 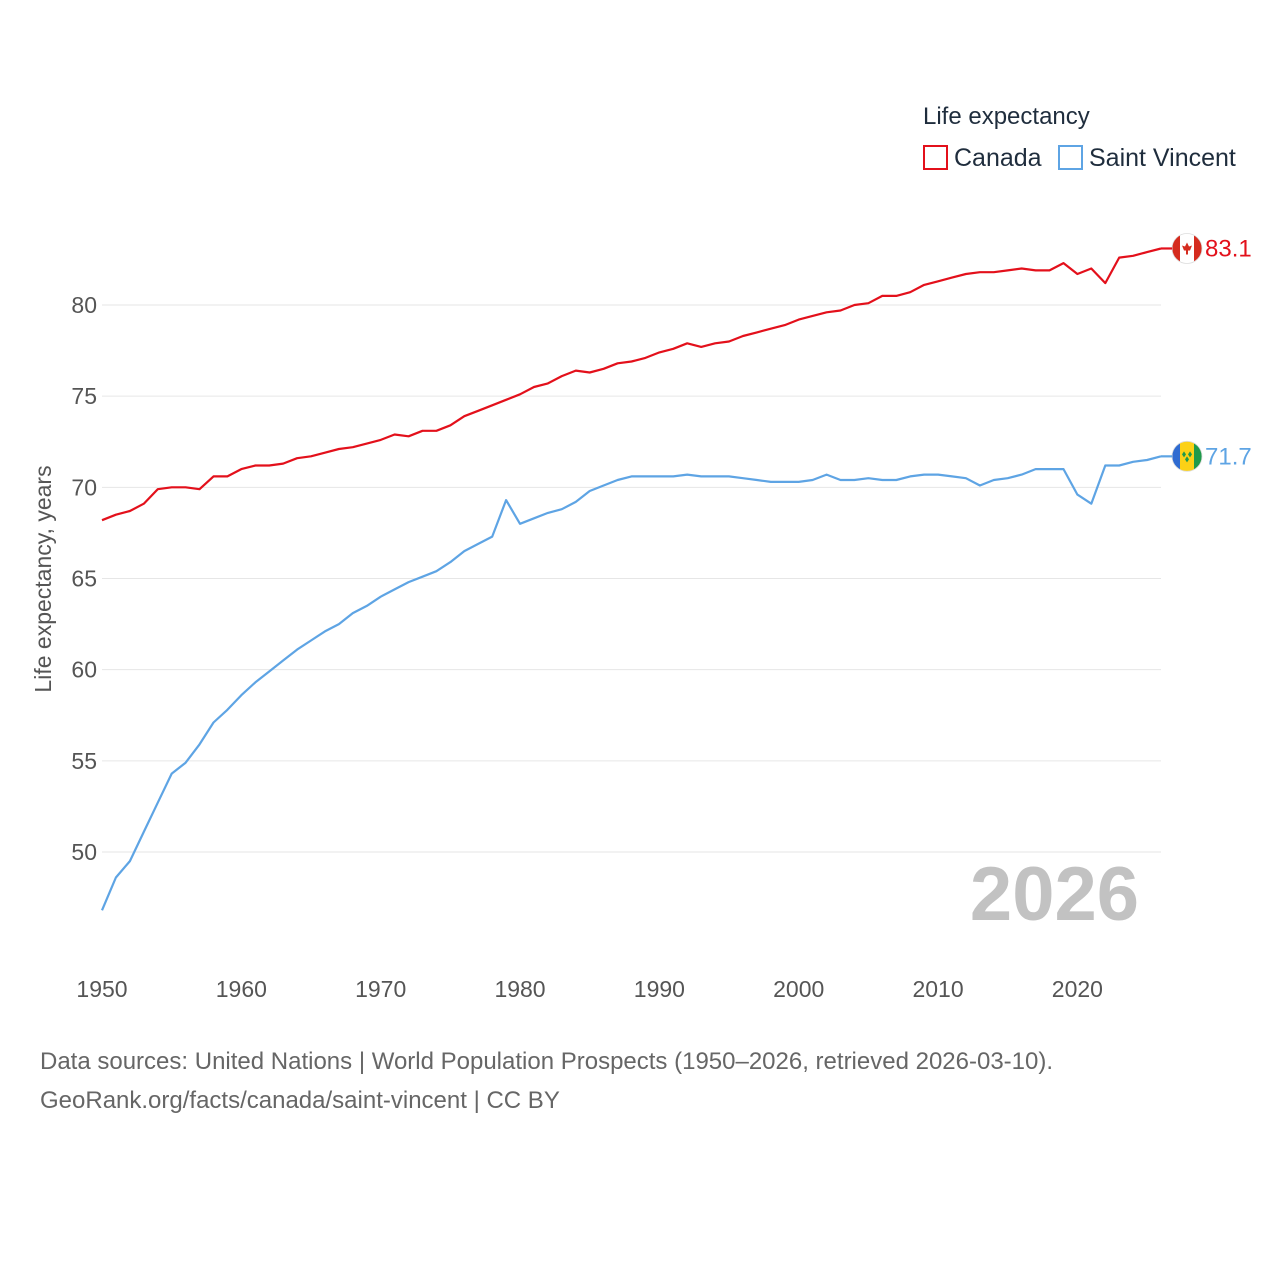 I want to click on x-tick-label-1990: 1990, so click(x=659, y=989).